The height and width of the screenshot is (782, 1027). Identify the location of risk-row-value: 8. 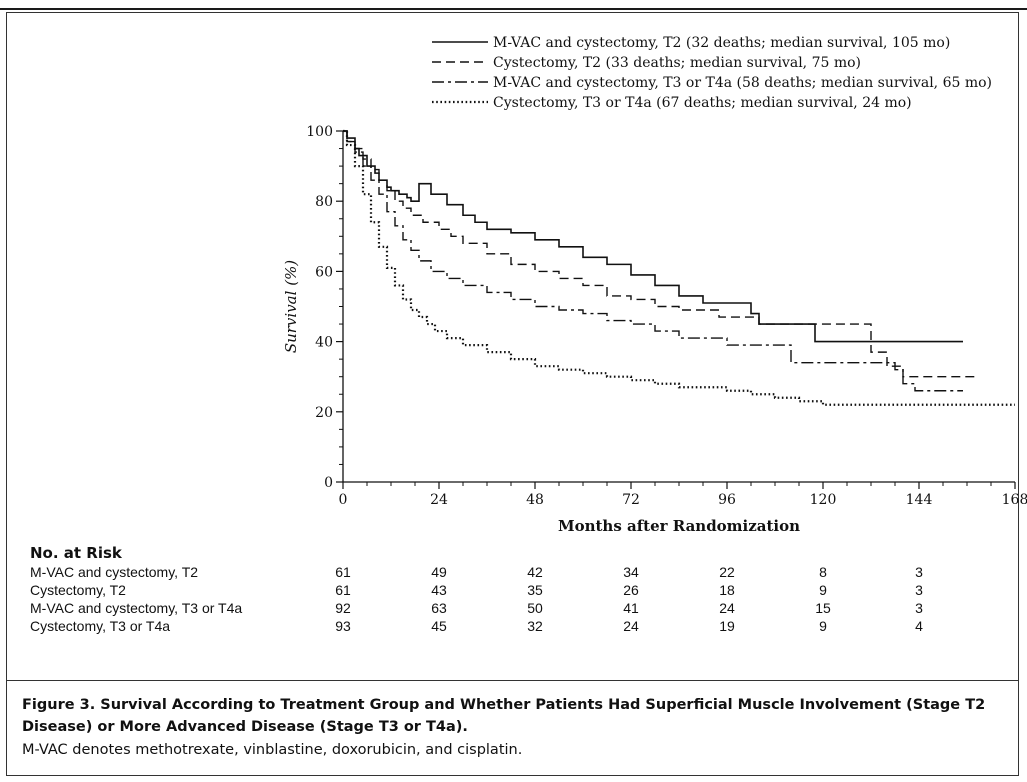
(823, 572).